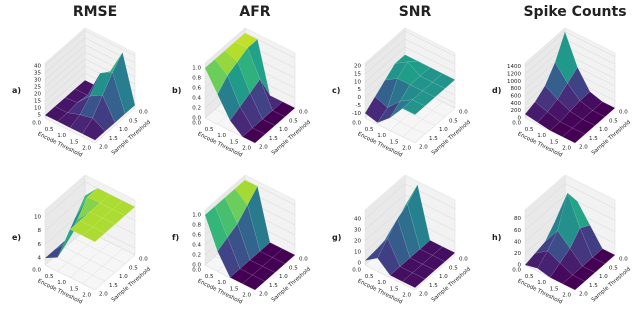  Describe the element at coordinates (574, 12) in the screenshot. I see `chart-title: Spike Counts` at that location.